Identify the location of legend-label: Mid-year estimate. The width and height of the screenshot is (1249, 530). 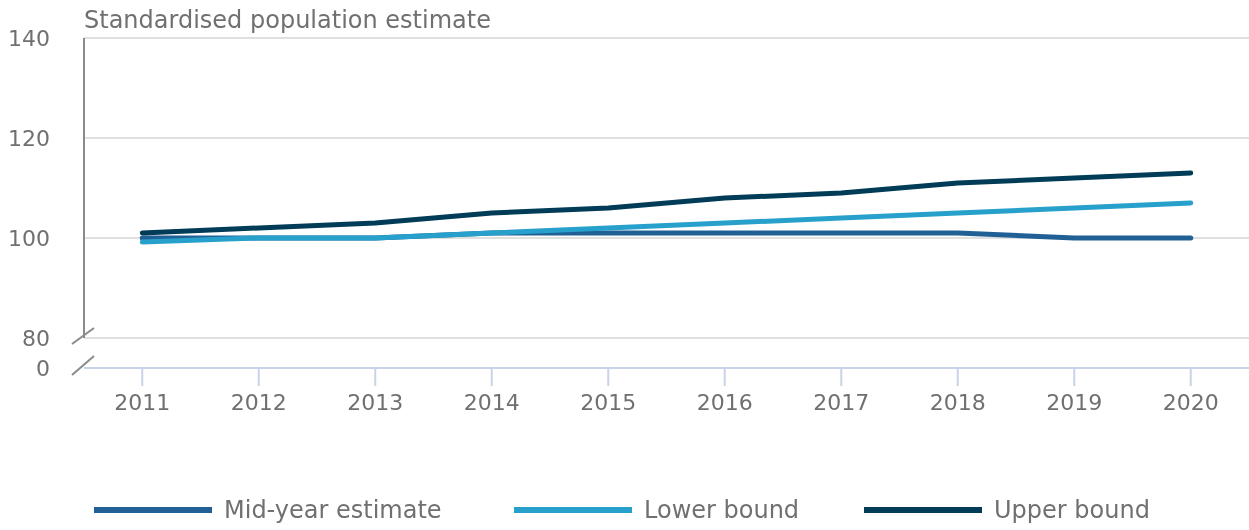
(333, 510).